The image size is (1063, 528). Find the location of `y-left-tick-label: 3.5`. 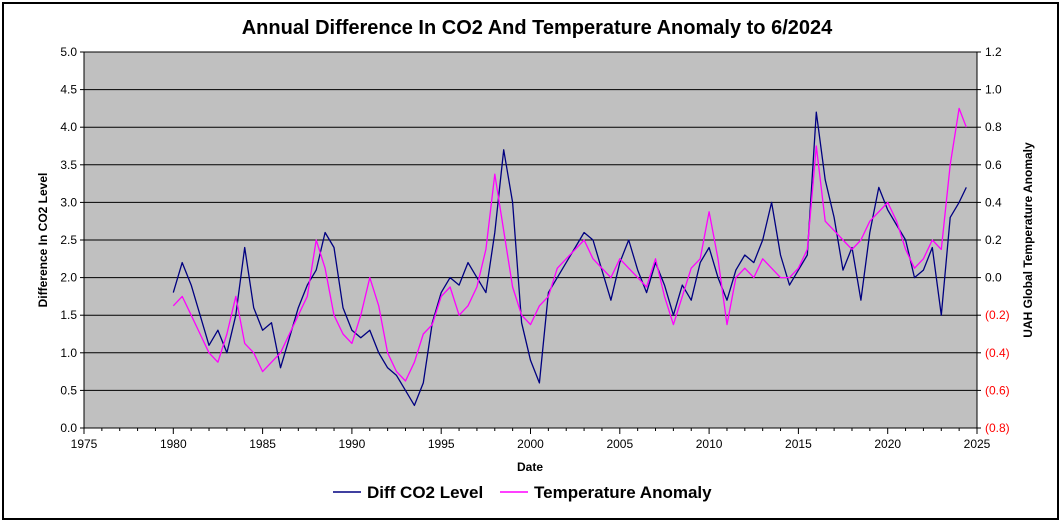

y-left-tick-label: 3.5 is located at coordinates (68, 165).